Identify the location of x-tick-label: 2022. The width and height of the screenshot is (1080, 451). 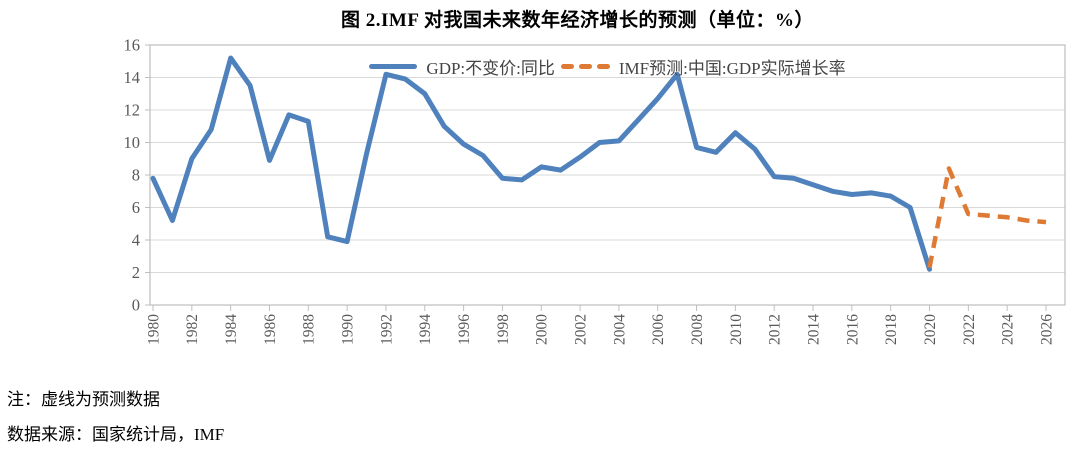
(969, 329).